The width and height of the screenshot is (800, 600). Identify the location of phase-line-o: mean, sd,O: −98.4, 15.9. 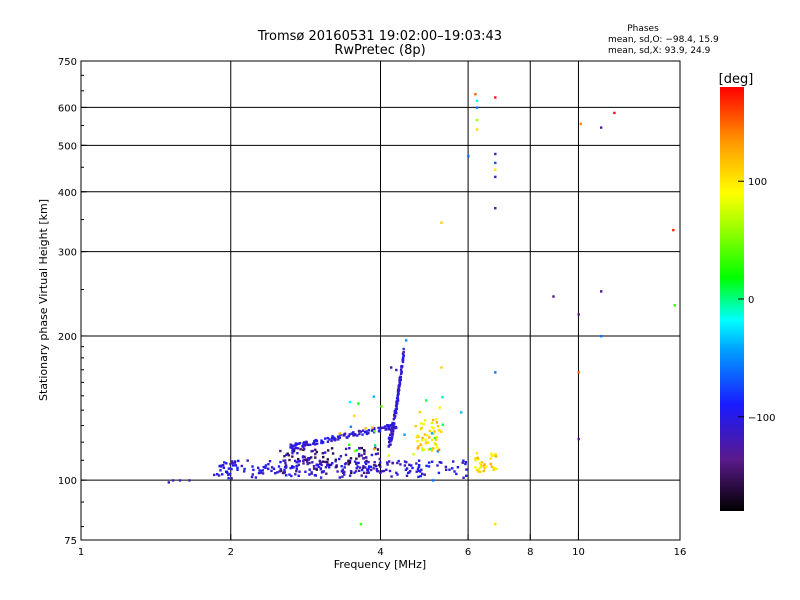
(663, 40).